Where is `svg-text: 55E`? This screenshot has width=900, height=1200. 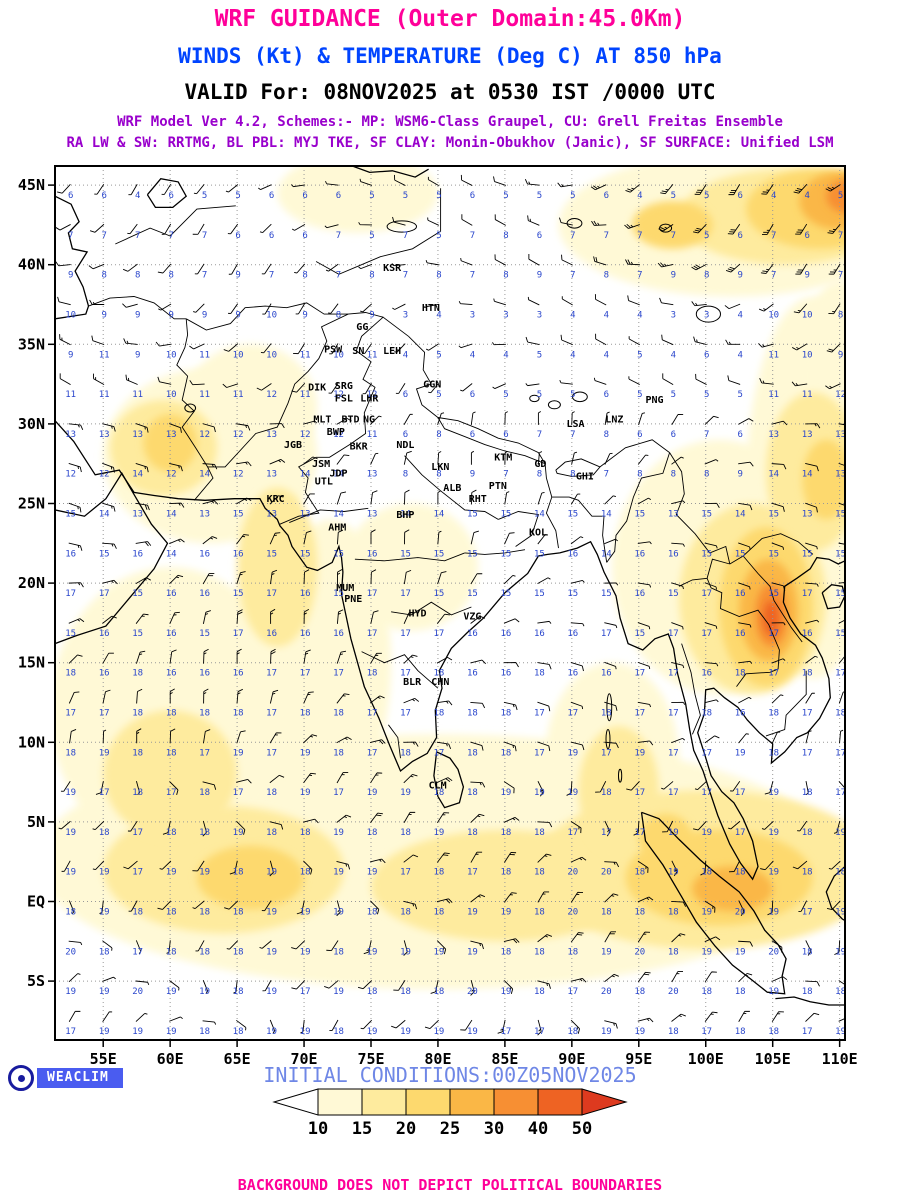 svg-text: 55E is located at coordinates (103, 1059).